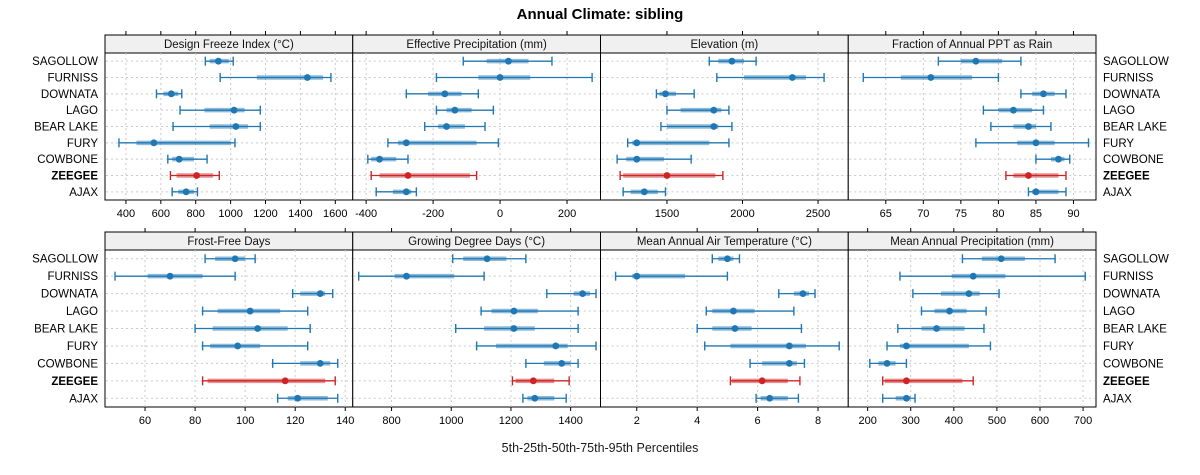 This screenshot has width=1200, height=475. Describe the element at coordinates (725, 45) in the screenshot. I see `panel-title: Elevation (m)` at that location.